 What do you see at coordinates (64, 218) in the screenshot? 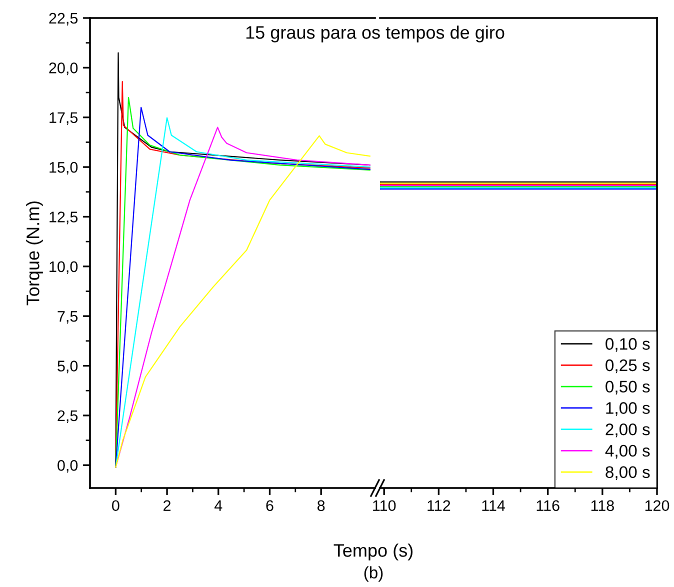
I see `y-tick-label: 12,5` at bounding box center [64, 218].